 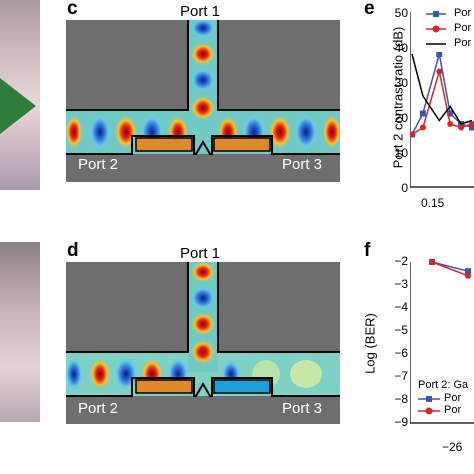 What do you see at coordinates (401, 399) in the screenshot?
I see `panel-f-ytick: −8` at bounding box center [401, 399].